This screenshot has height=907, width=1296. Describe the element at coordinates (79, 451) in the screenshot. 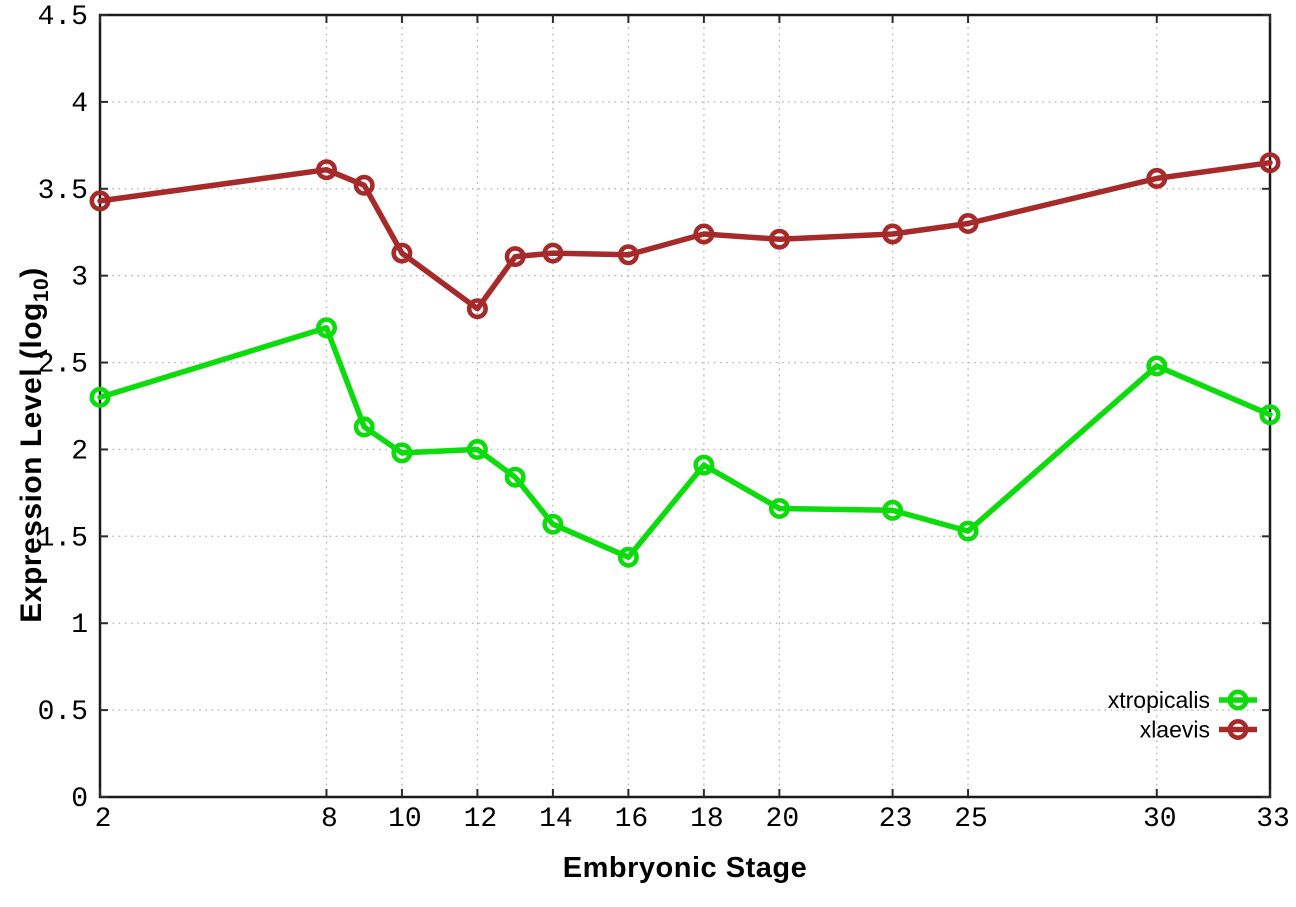

I see `y-tick-label: 2` at that location.